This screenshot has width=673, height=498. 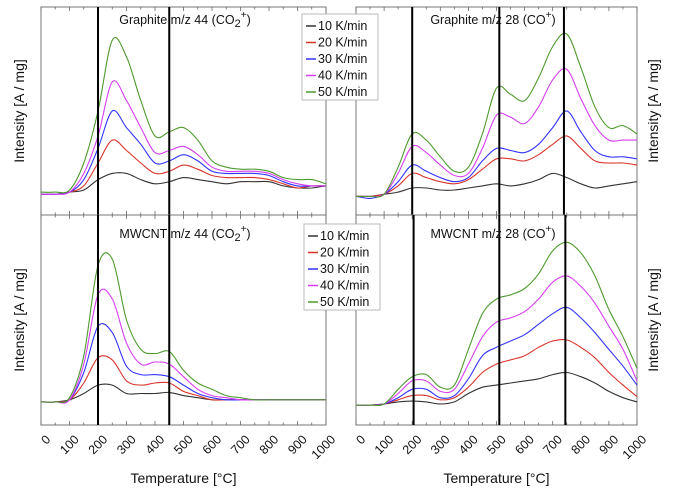 What do you see at coordinates (487, 234) in the screenshot?
I see `panel-title-text: MWCNT m/z 28 (CO` at bounding box center [487, 234].